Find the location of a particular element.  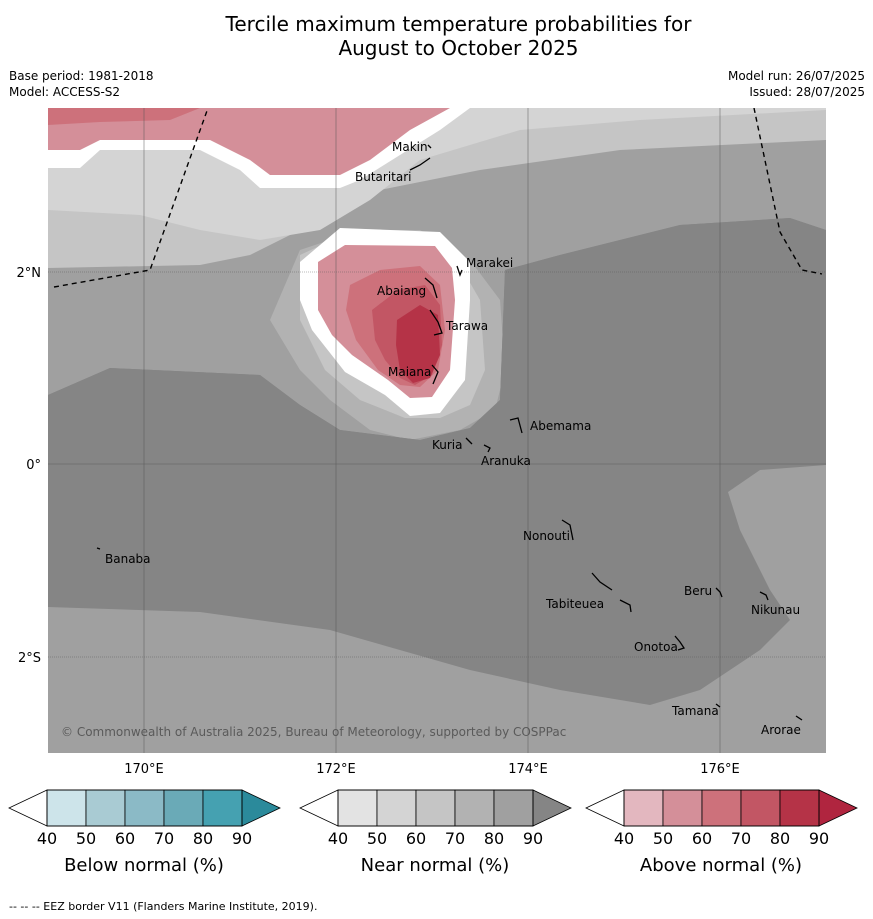

lon-label: 174°E is located at coordinates (528, 769).